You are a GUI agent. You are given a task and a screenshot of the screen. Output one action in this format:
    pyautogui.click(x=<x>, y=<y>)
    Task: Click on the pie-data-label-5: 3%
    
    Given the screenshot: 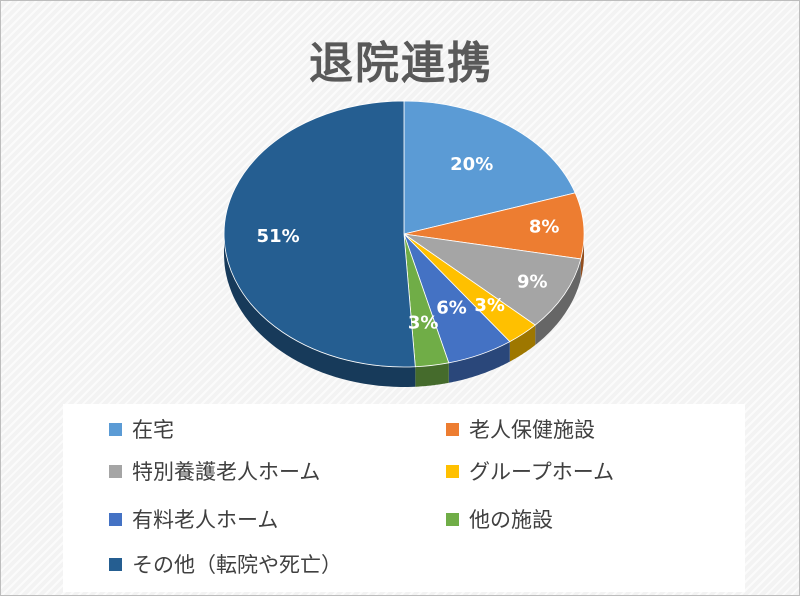 What is the action you would take?
    pyautogui.click(x=423, y=322)
    